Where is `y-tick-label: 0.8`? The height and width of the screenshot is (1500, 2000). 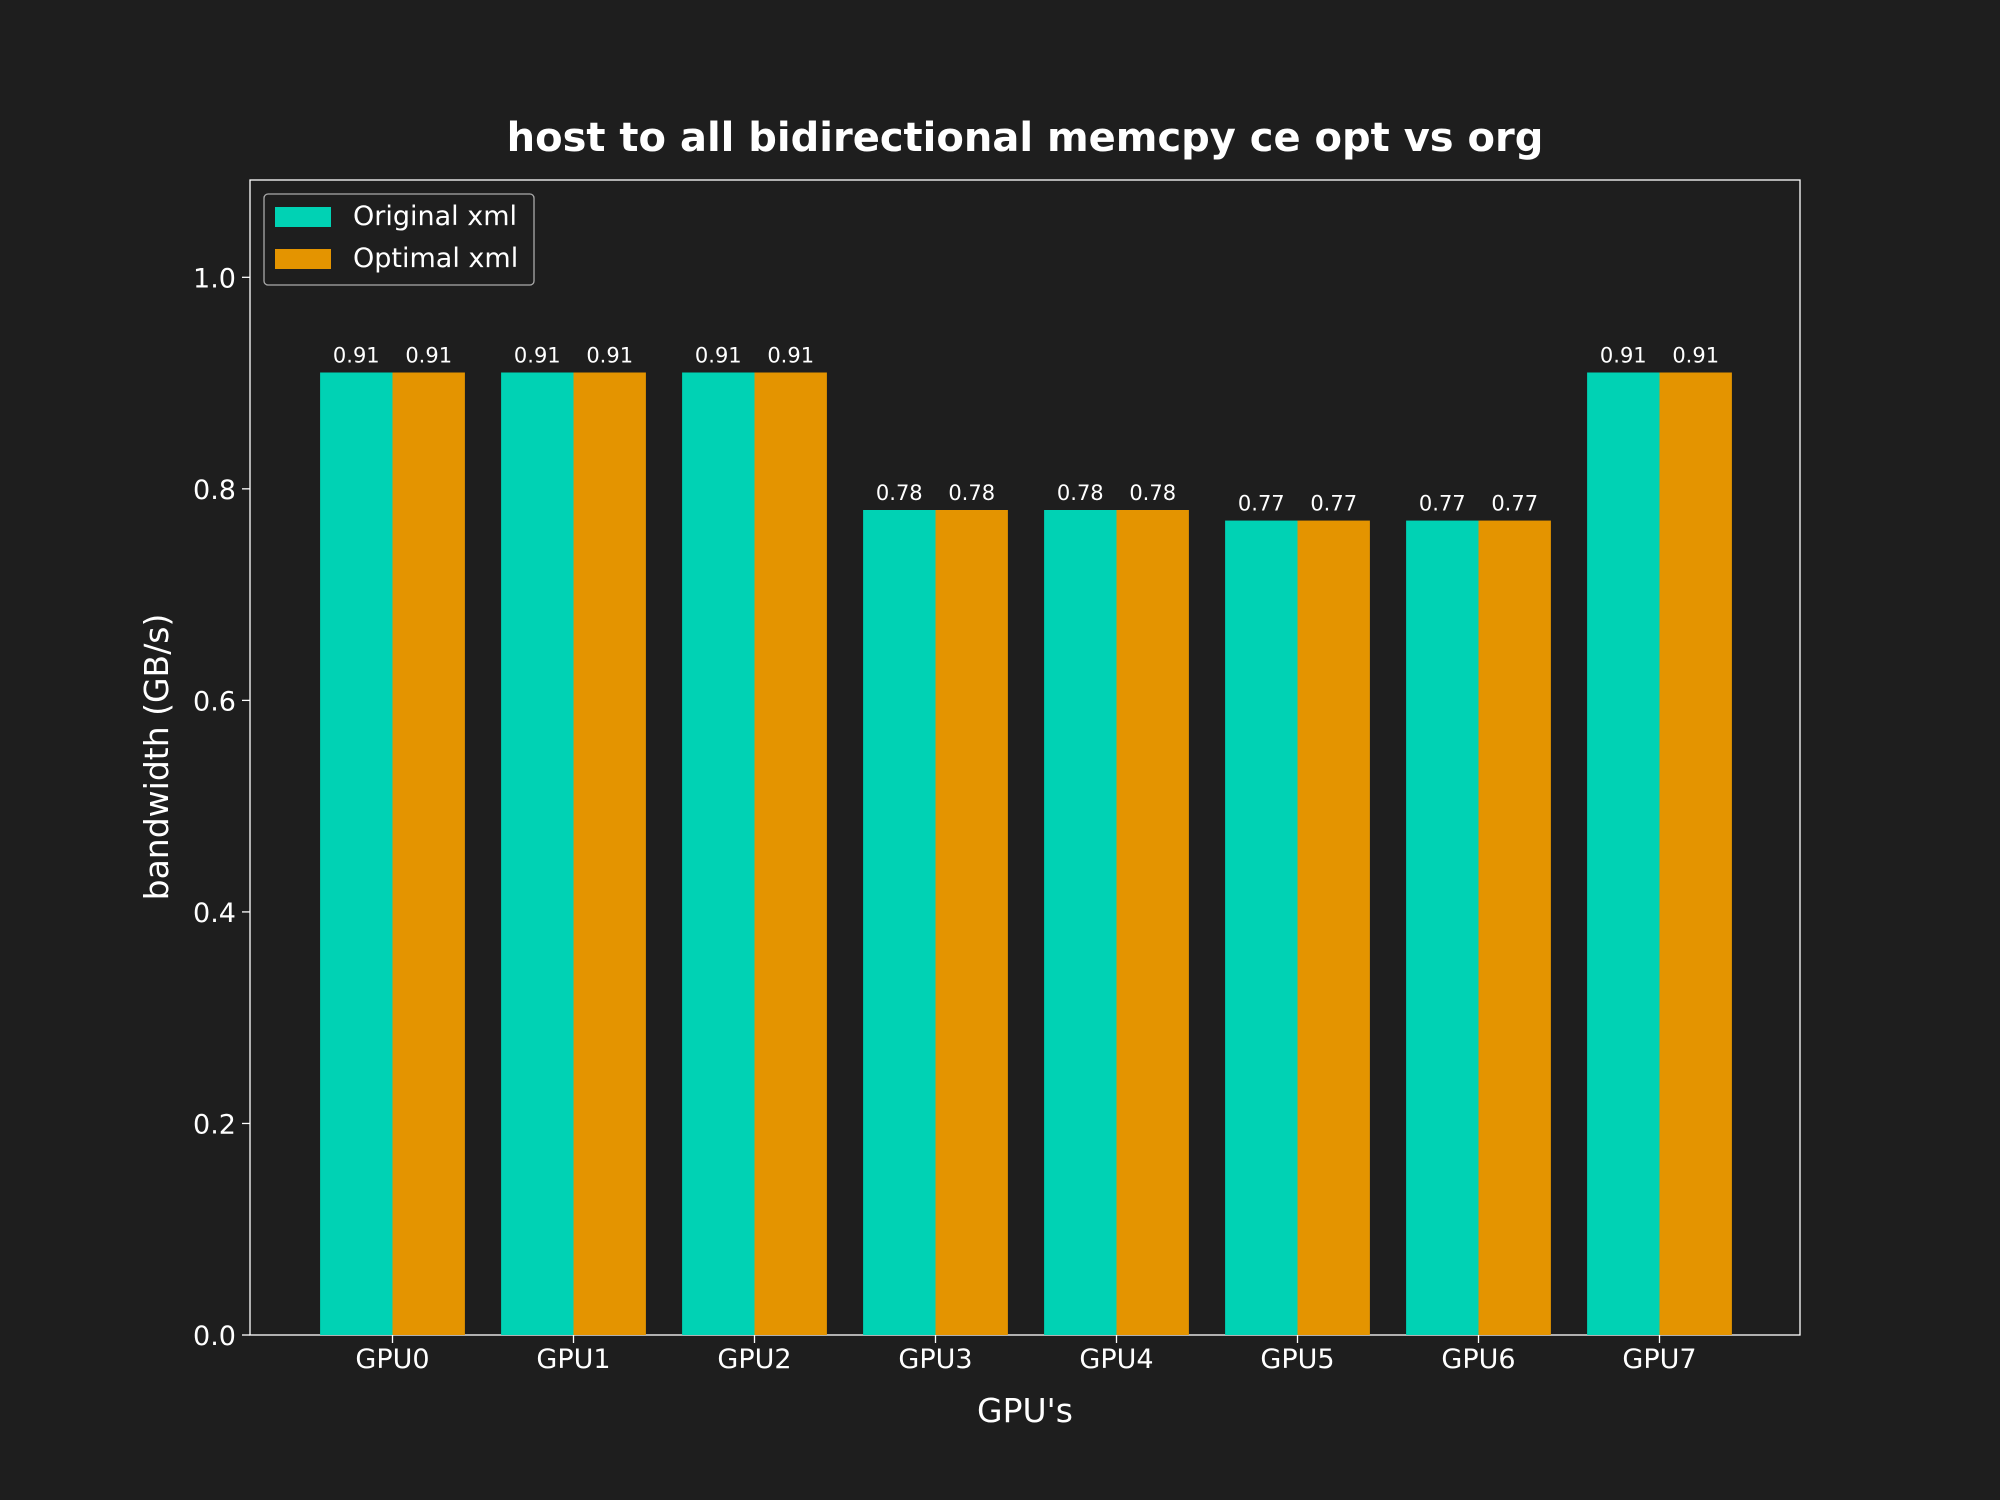
y-tick-label: 0.8 is located at coordinates (214, 490).